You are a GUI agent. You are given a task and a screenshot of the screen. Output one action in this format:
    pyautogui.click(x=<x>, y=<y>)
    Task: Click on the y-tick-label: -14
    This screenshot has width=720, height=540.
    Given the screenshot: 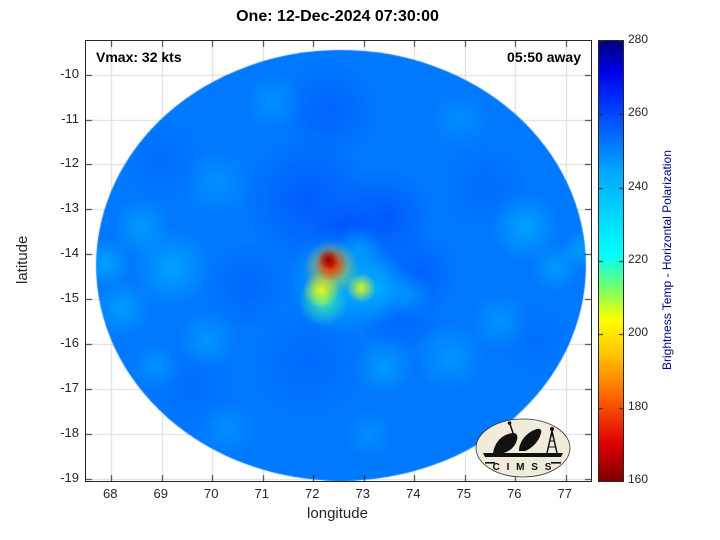 What is the action you would take?
    pyautogui.click(x=69, y=253)
    